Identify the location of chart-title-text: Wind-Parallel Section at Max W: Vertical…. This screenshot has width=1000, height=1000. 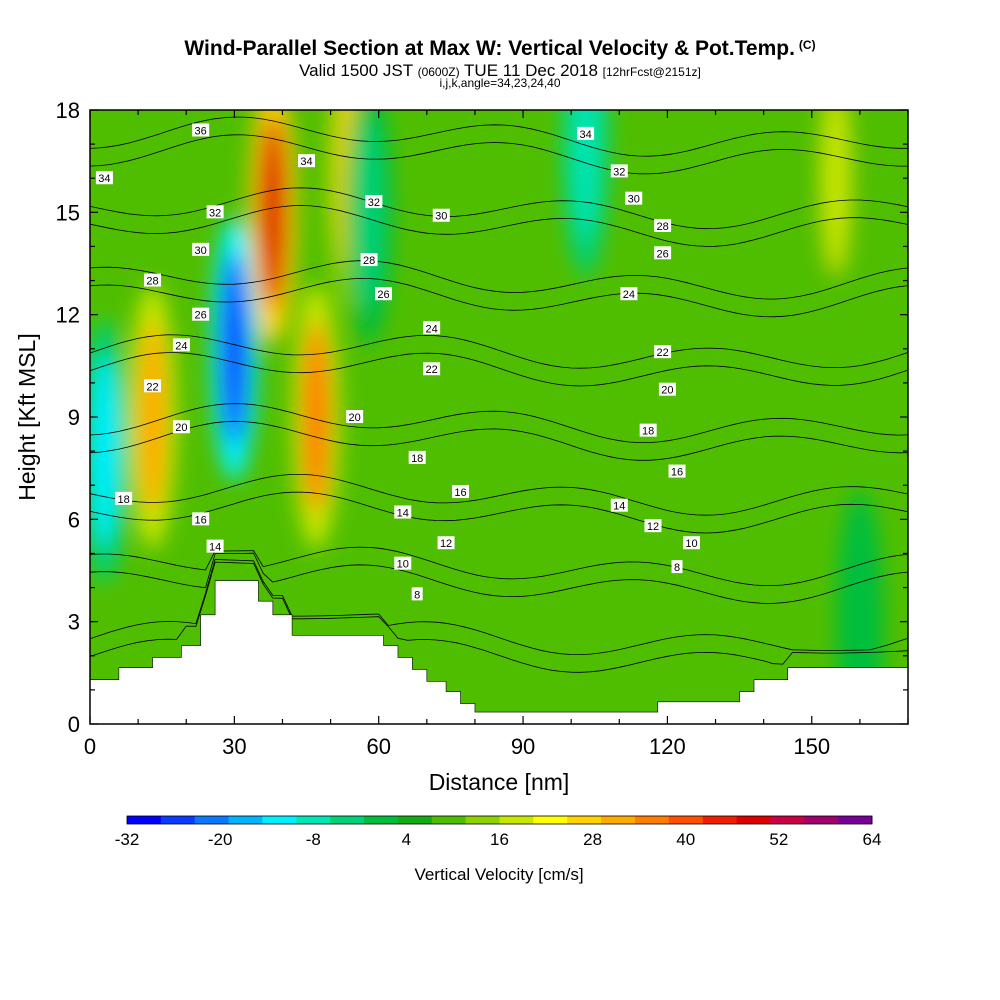
(489, 48).